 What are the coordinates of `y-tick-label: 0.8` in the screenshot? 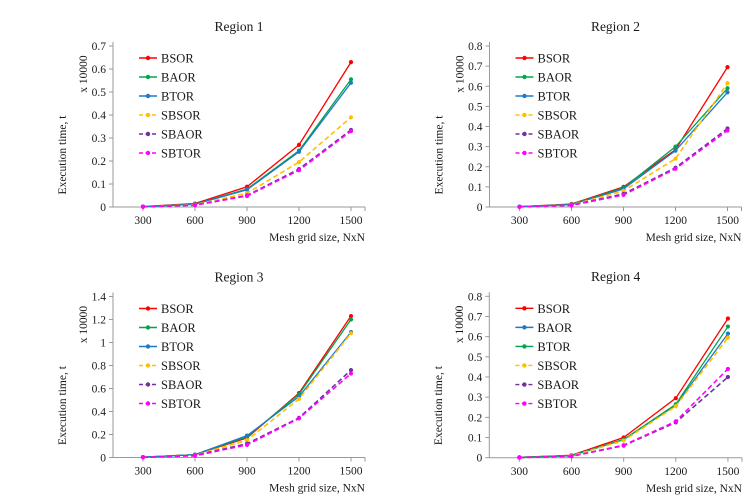 It's located at (475, 297).